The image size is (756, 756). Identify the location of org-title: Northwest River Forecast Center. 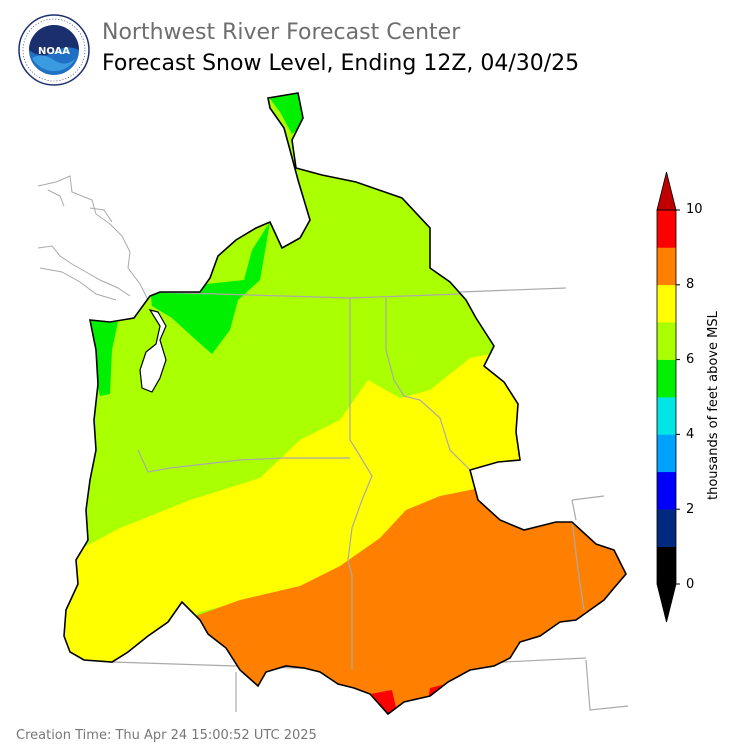
(281, 32).